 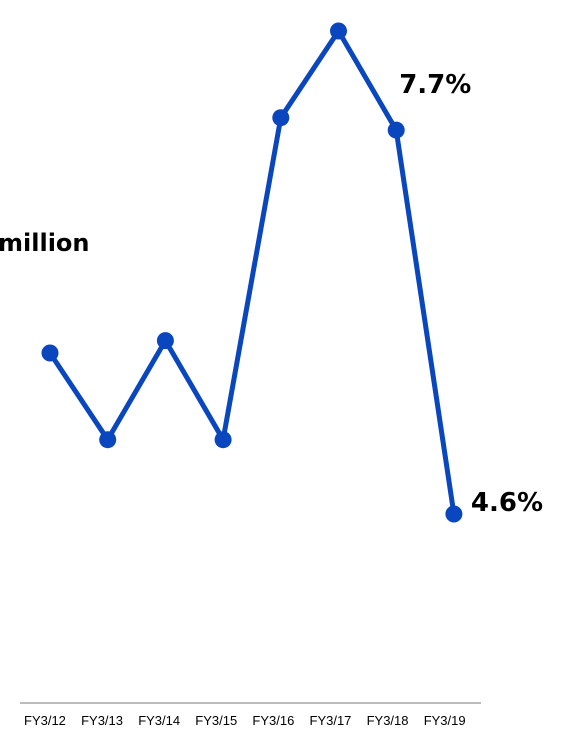 I want to click on x-tick-label-1: FY3/13, so click(x=102, y=720).